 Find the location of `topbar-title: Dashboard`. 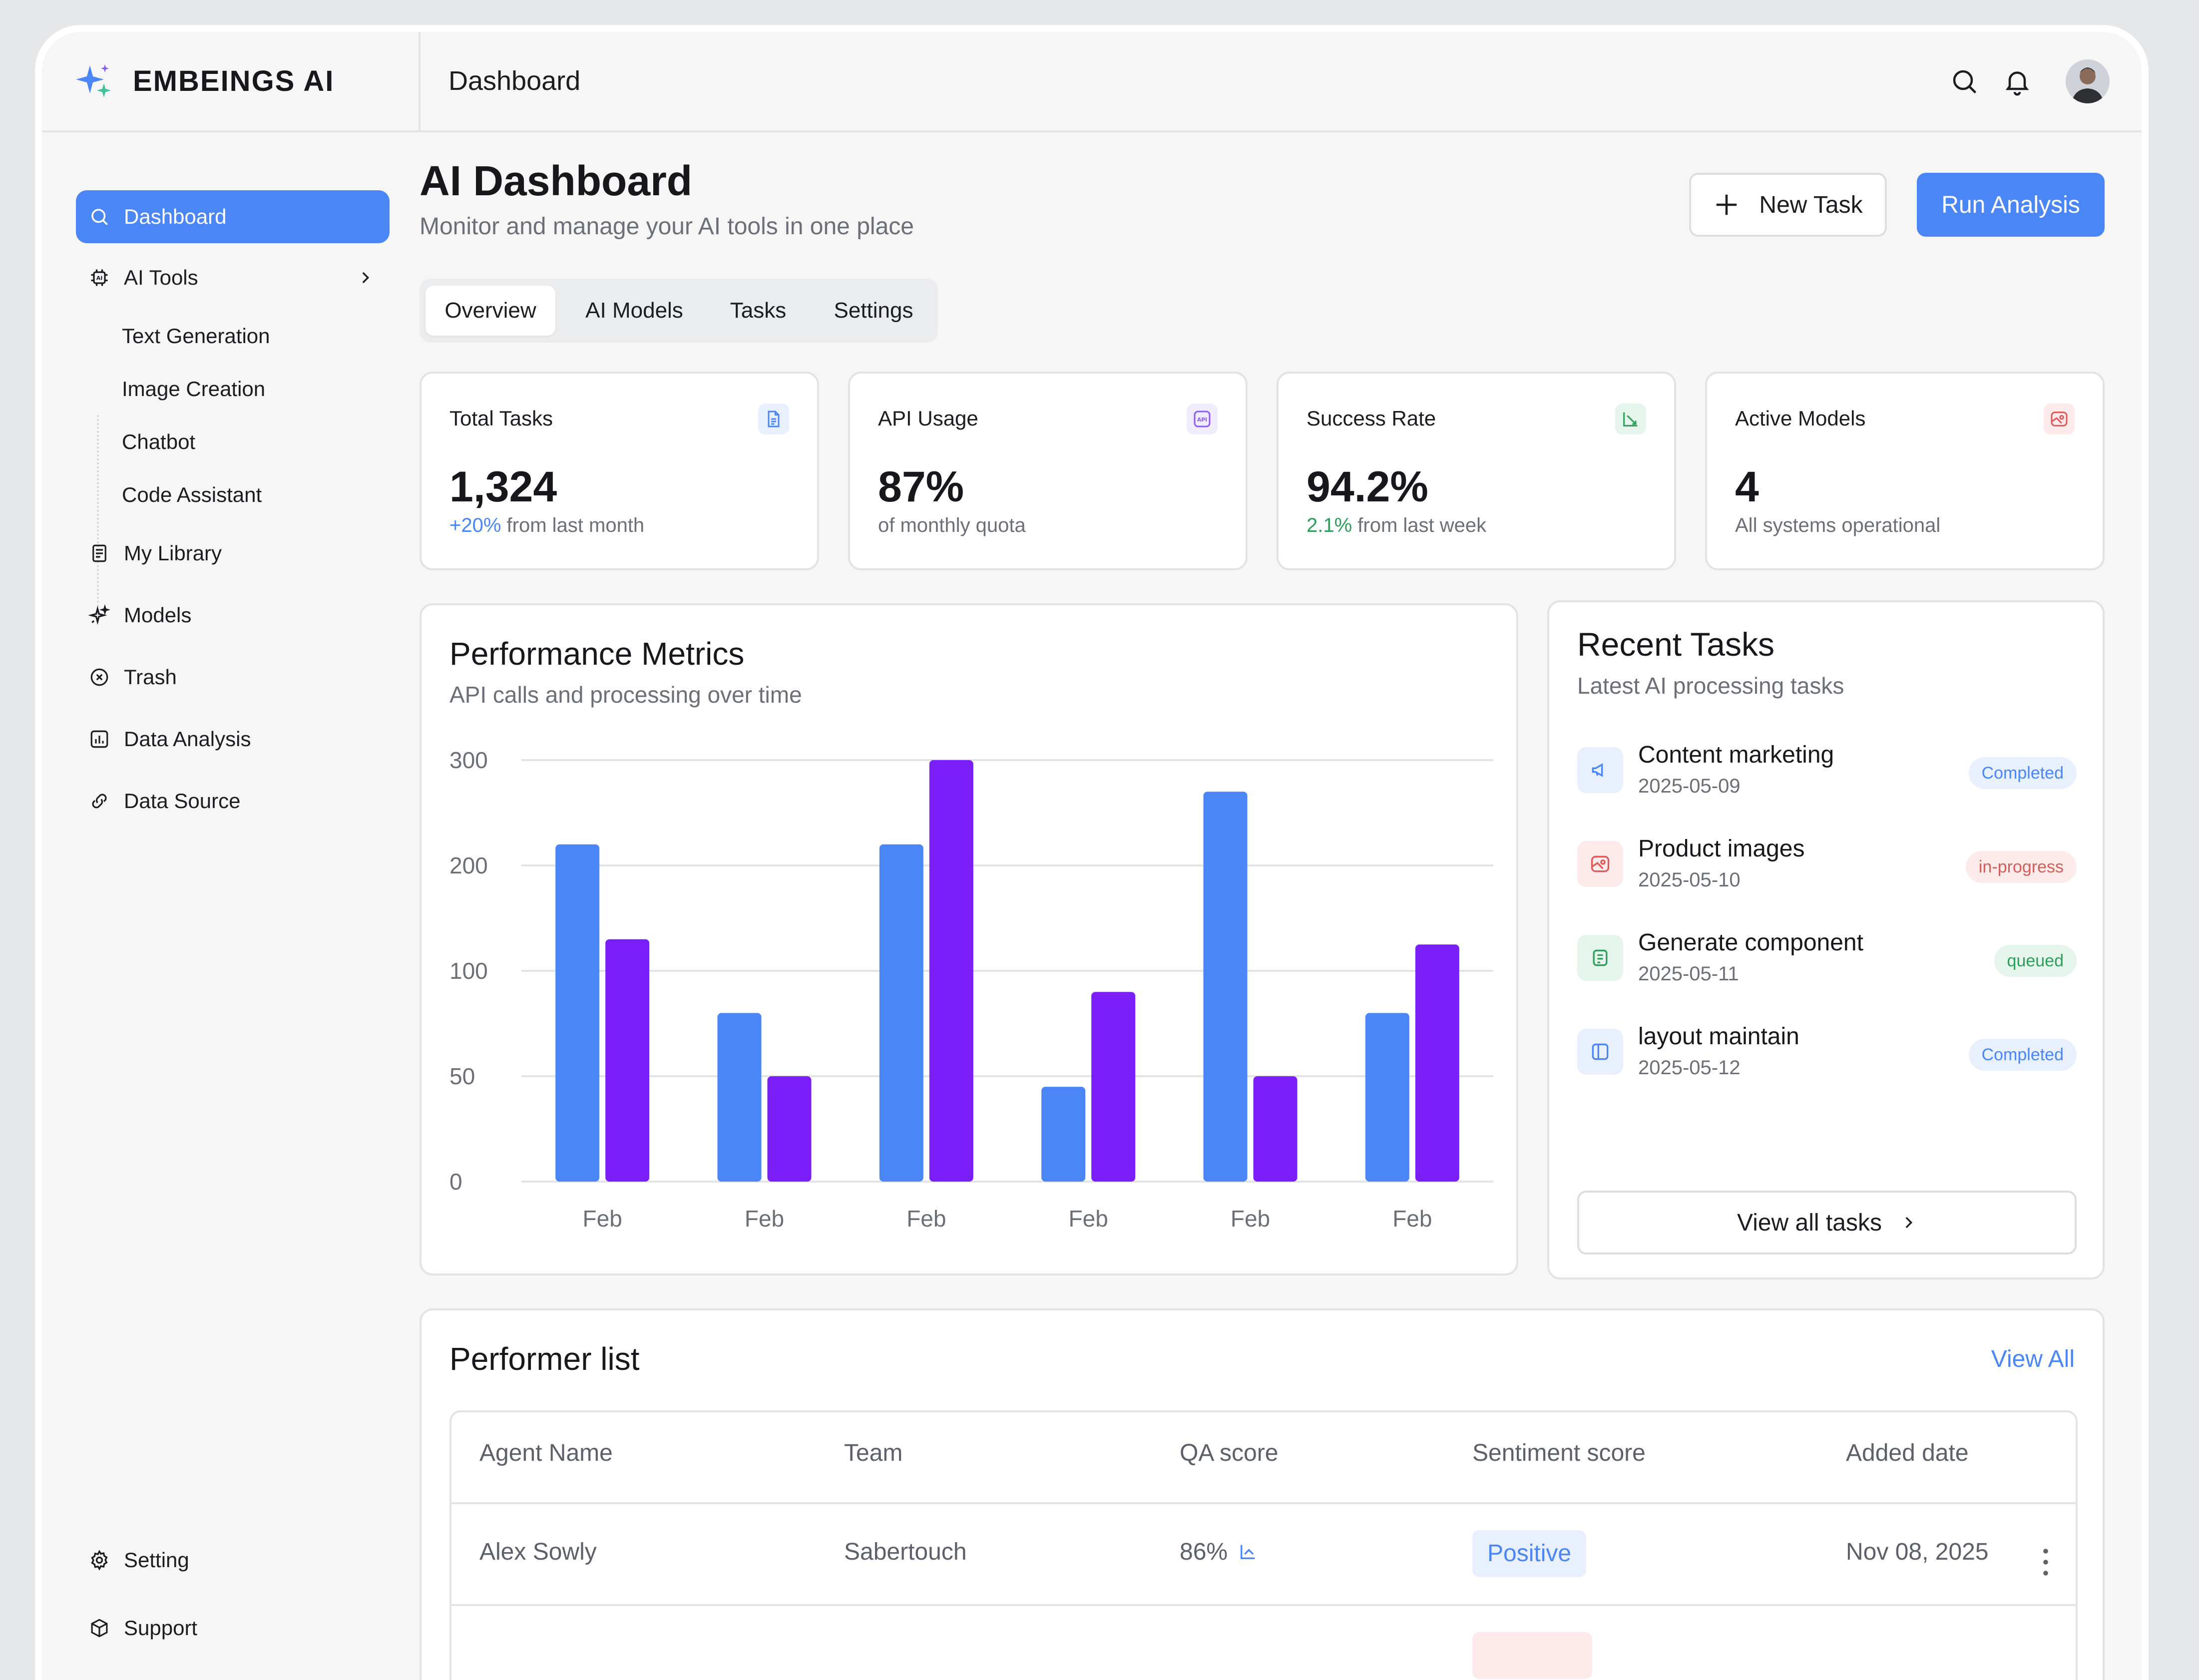

topbar-title: Dashboard is located at coordinates (514, 81).